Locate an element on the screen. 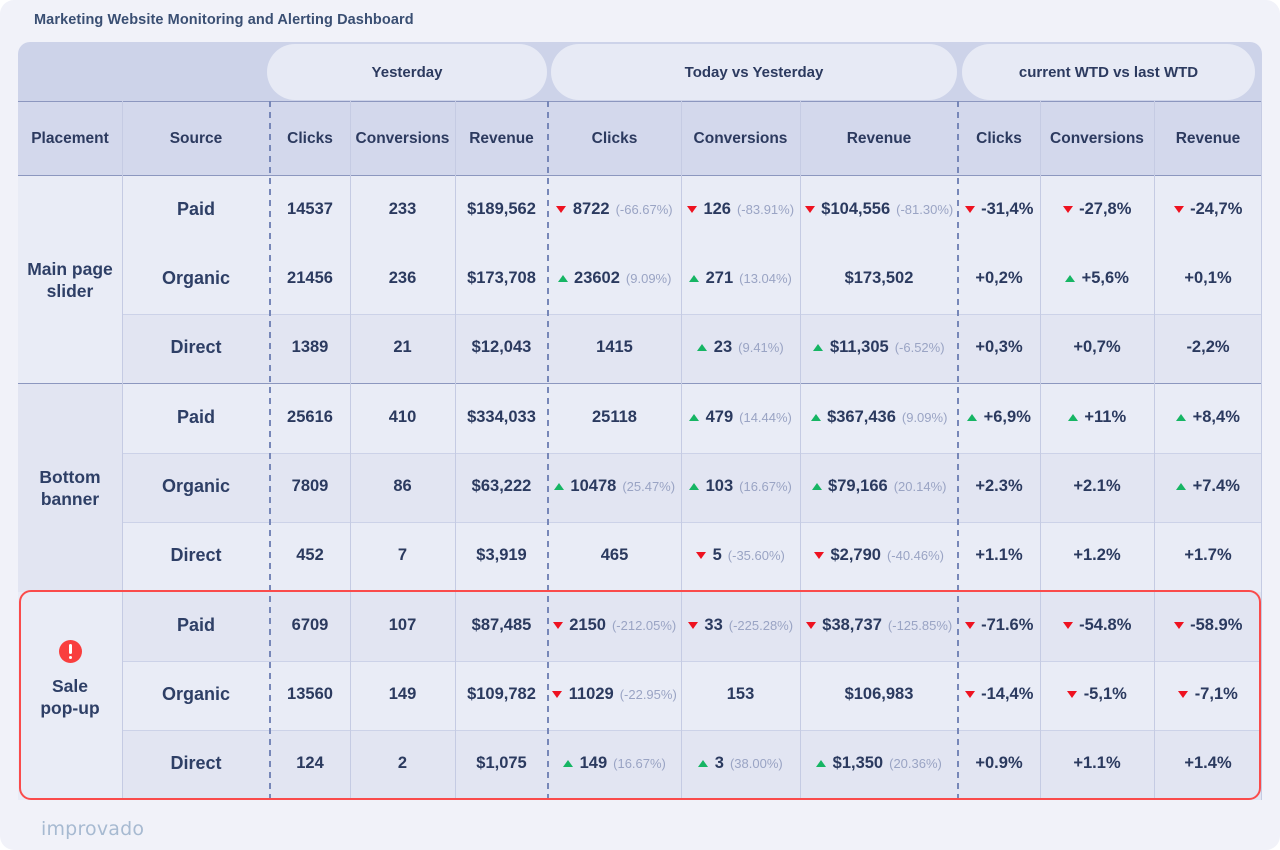 The image size is (1280, 850). column-header-source: Source is located at coordinates (196, 138).